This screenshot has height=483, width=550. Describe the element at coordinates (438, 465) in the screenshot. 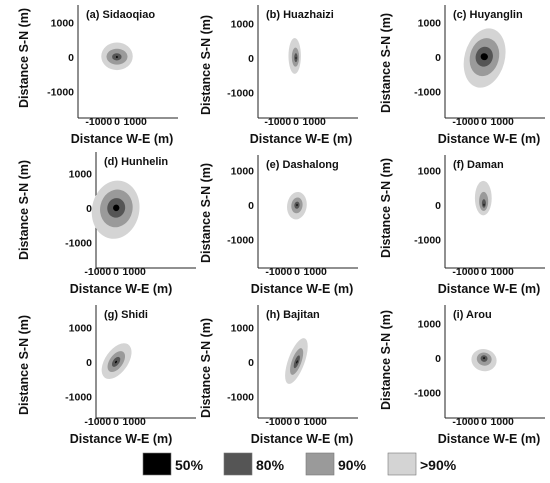

I see `legend-label: >90%` at that location.